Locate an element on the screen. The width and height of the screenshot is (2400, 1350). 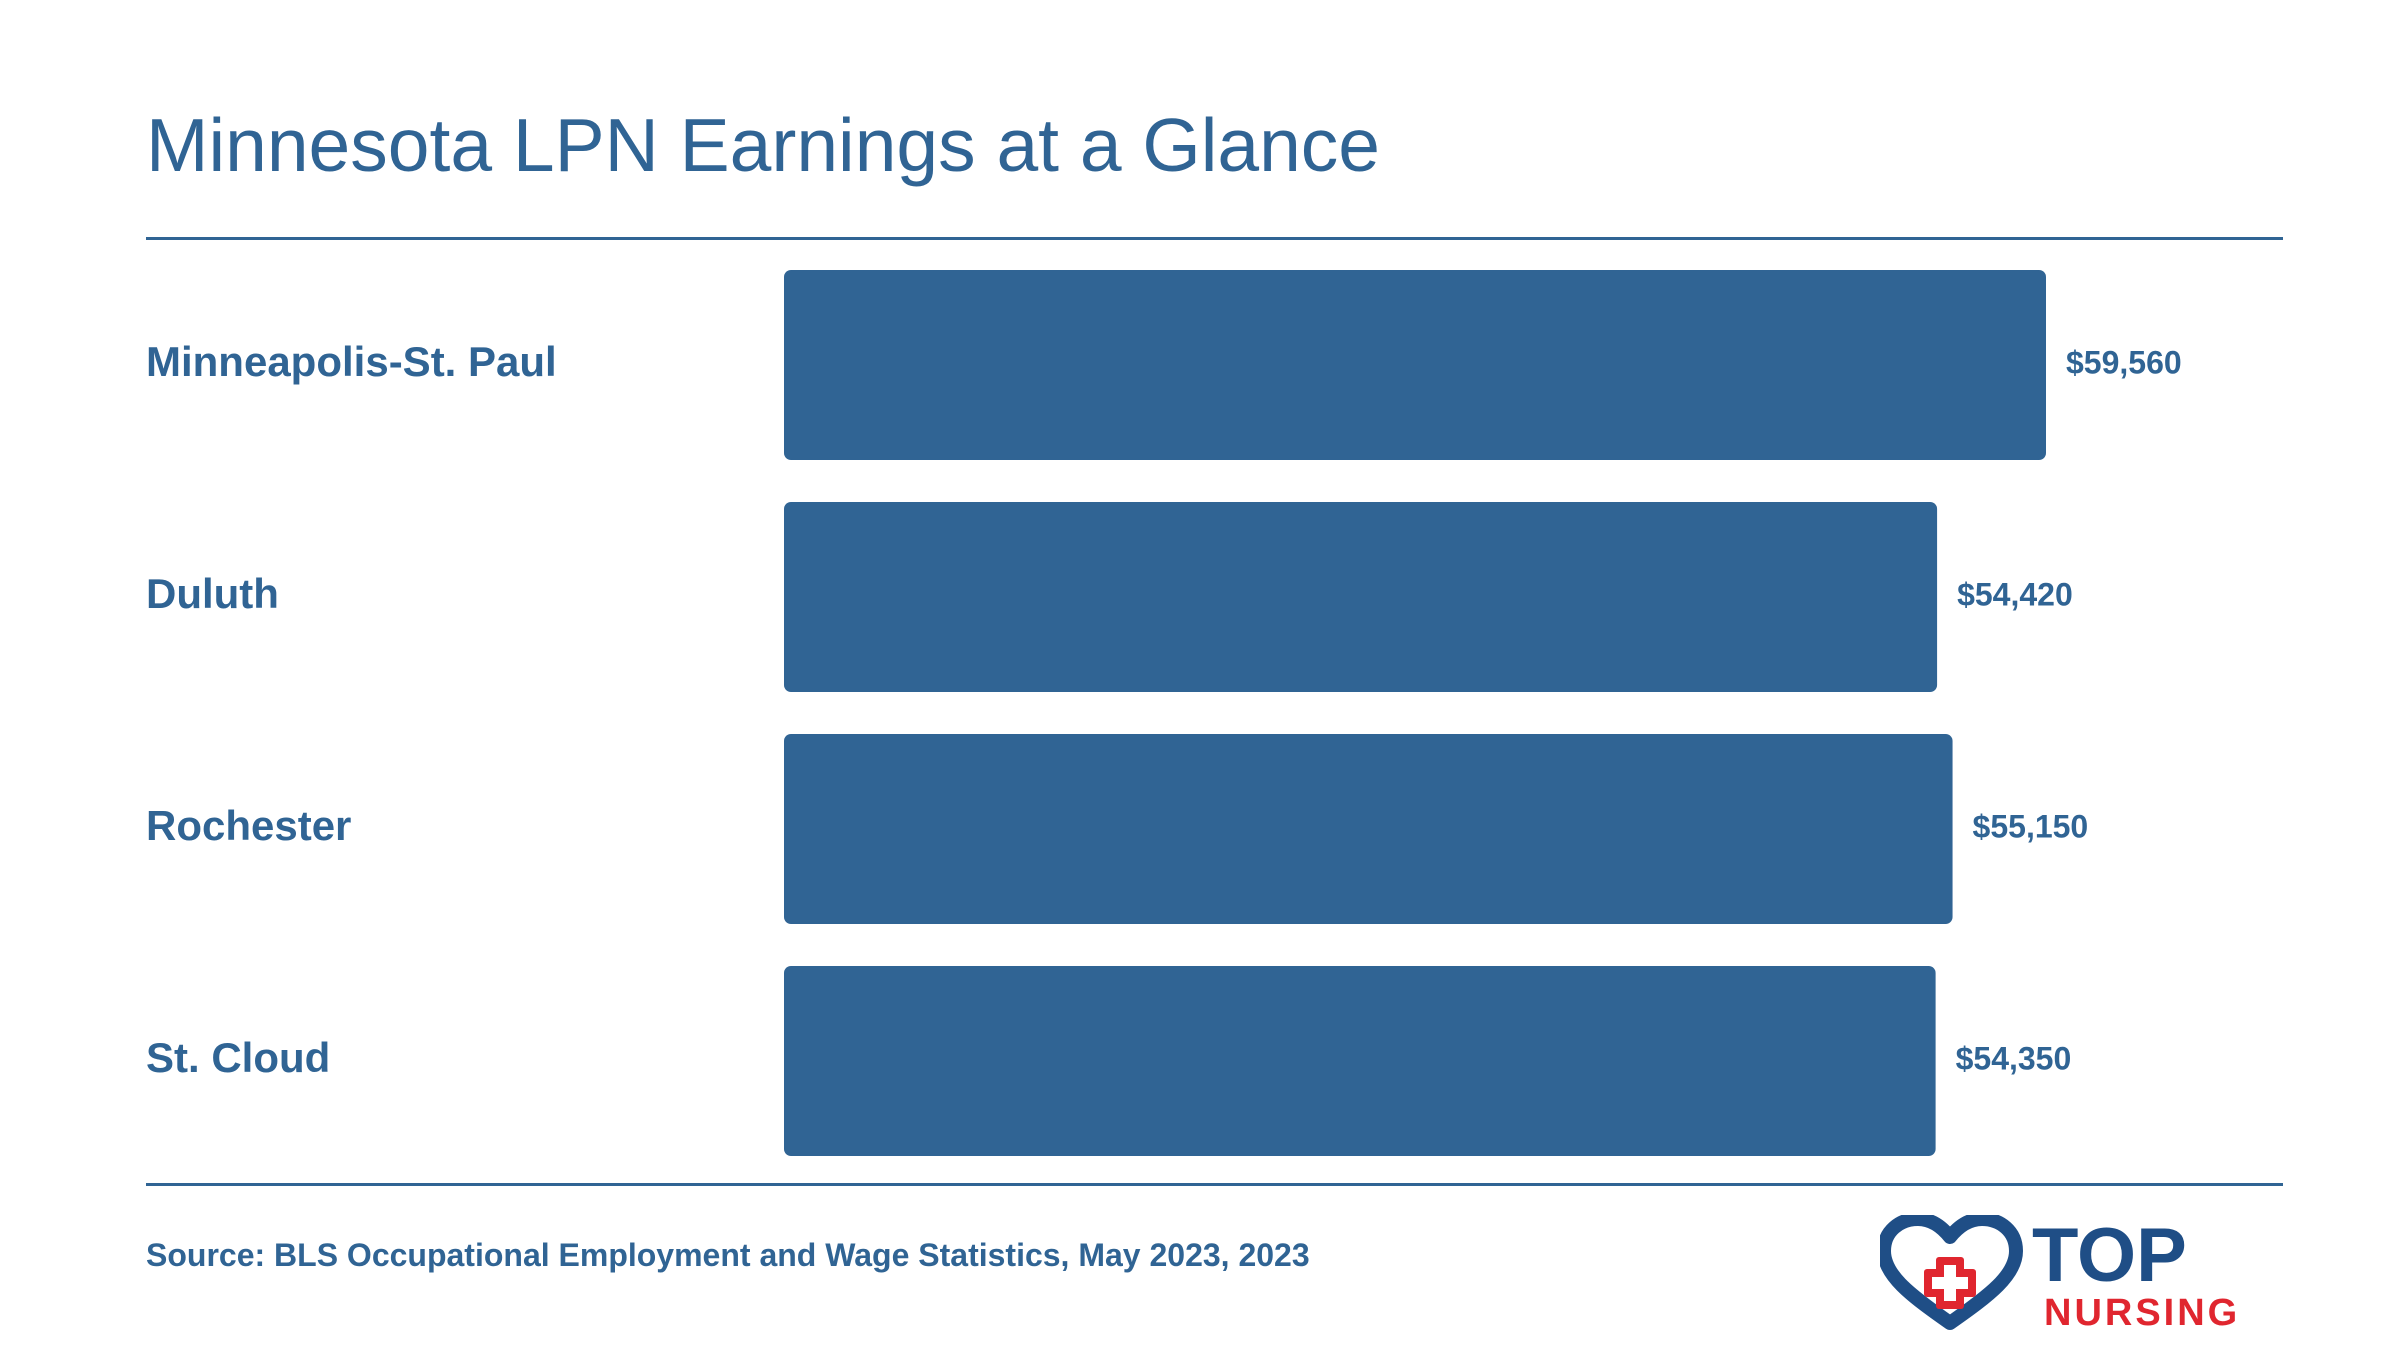
category-label-0: Minneapolis-St. Paul is located at coordinates (351, 361).